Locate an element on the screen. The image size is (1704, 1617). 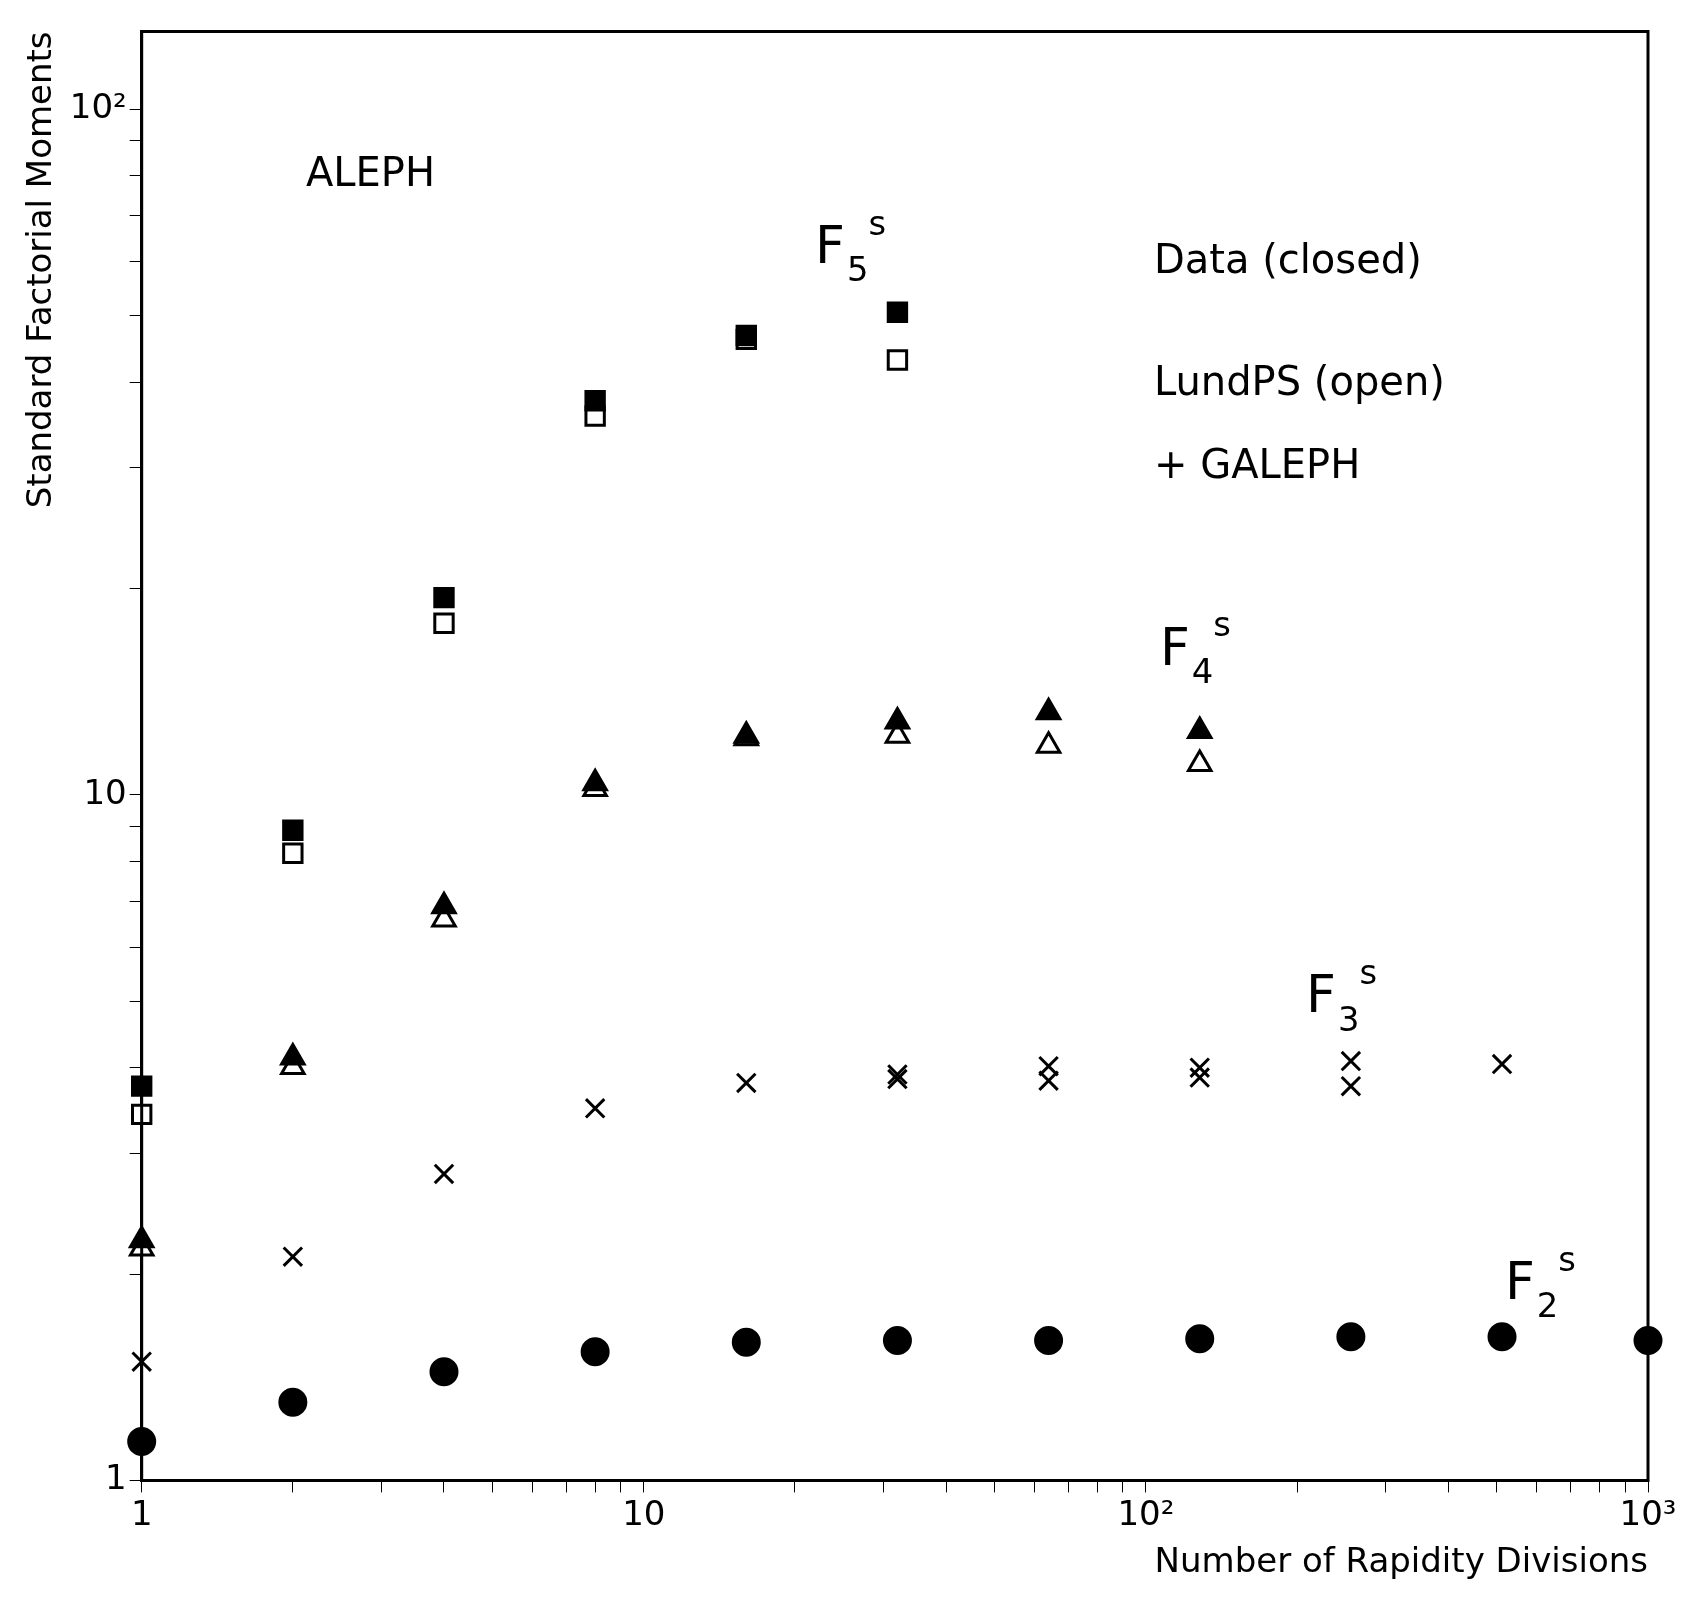
y-tick-label: 10 is located at coordinates (105, 791).